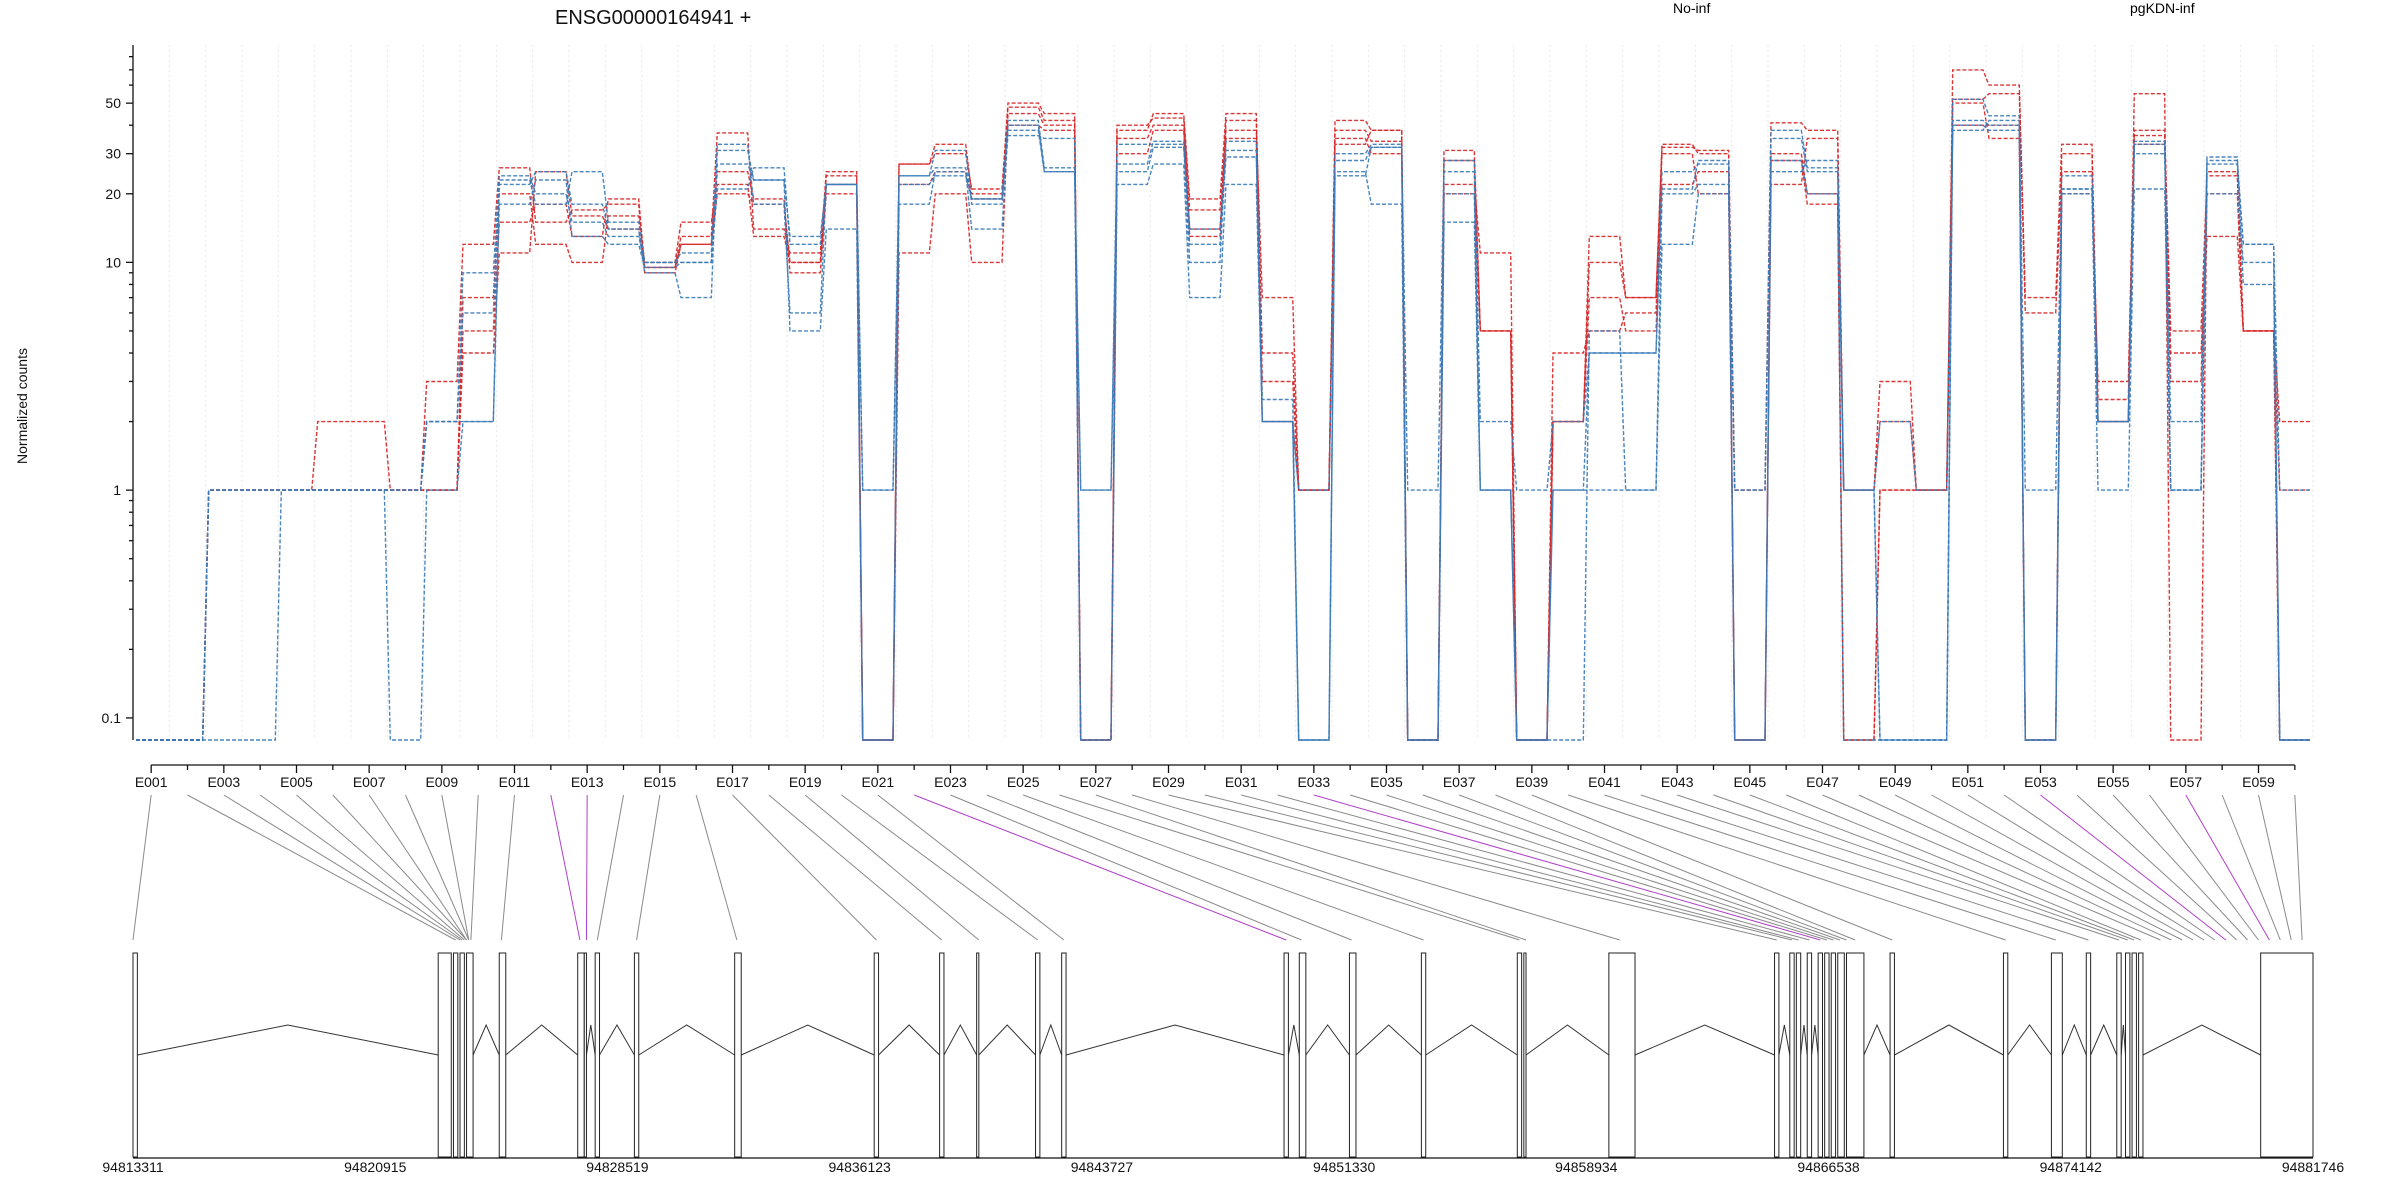 This screenshot has height=1200, width=2400. What do you see at coordinates (515, 782) in the screenshot?
I see `x-tick-label: E011` at bounding box center [515, 782].